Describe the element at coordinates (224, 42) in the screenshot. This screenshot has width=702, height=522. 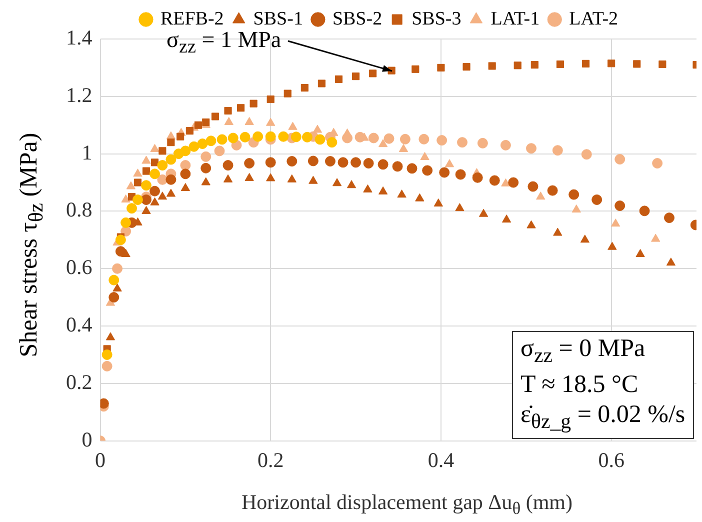
I see `annotation: σ$_{zz}$ = 1 MPa` at that location.